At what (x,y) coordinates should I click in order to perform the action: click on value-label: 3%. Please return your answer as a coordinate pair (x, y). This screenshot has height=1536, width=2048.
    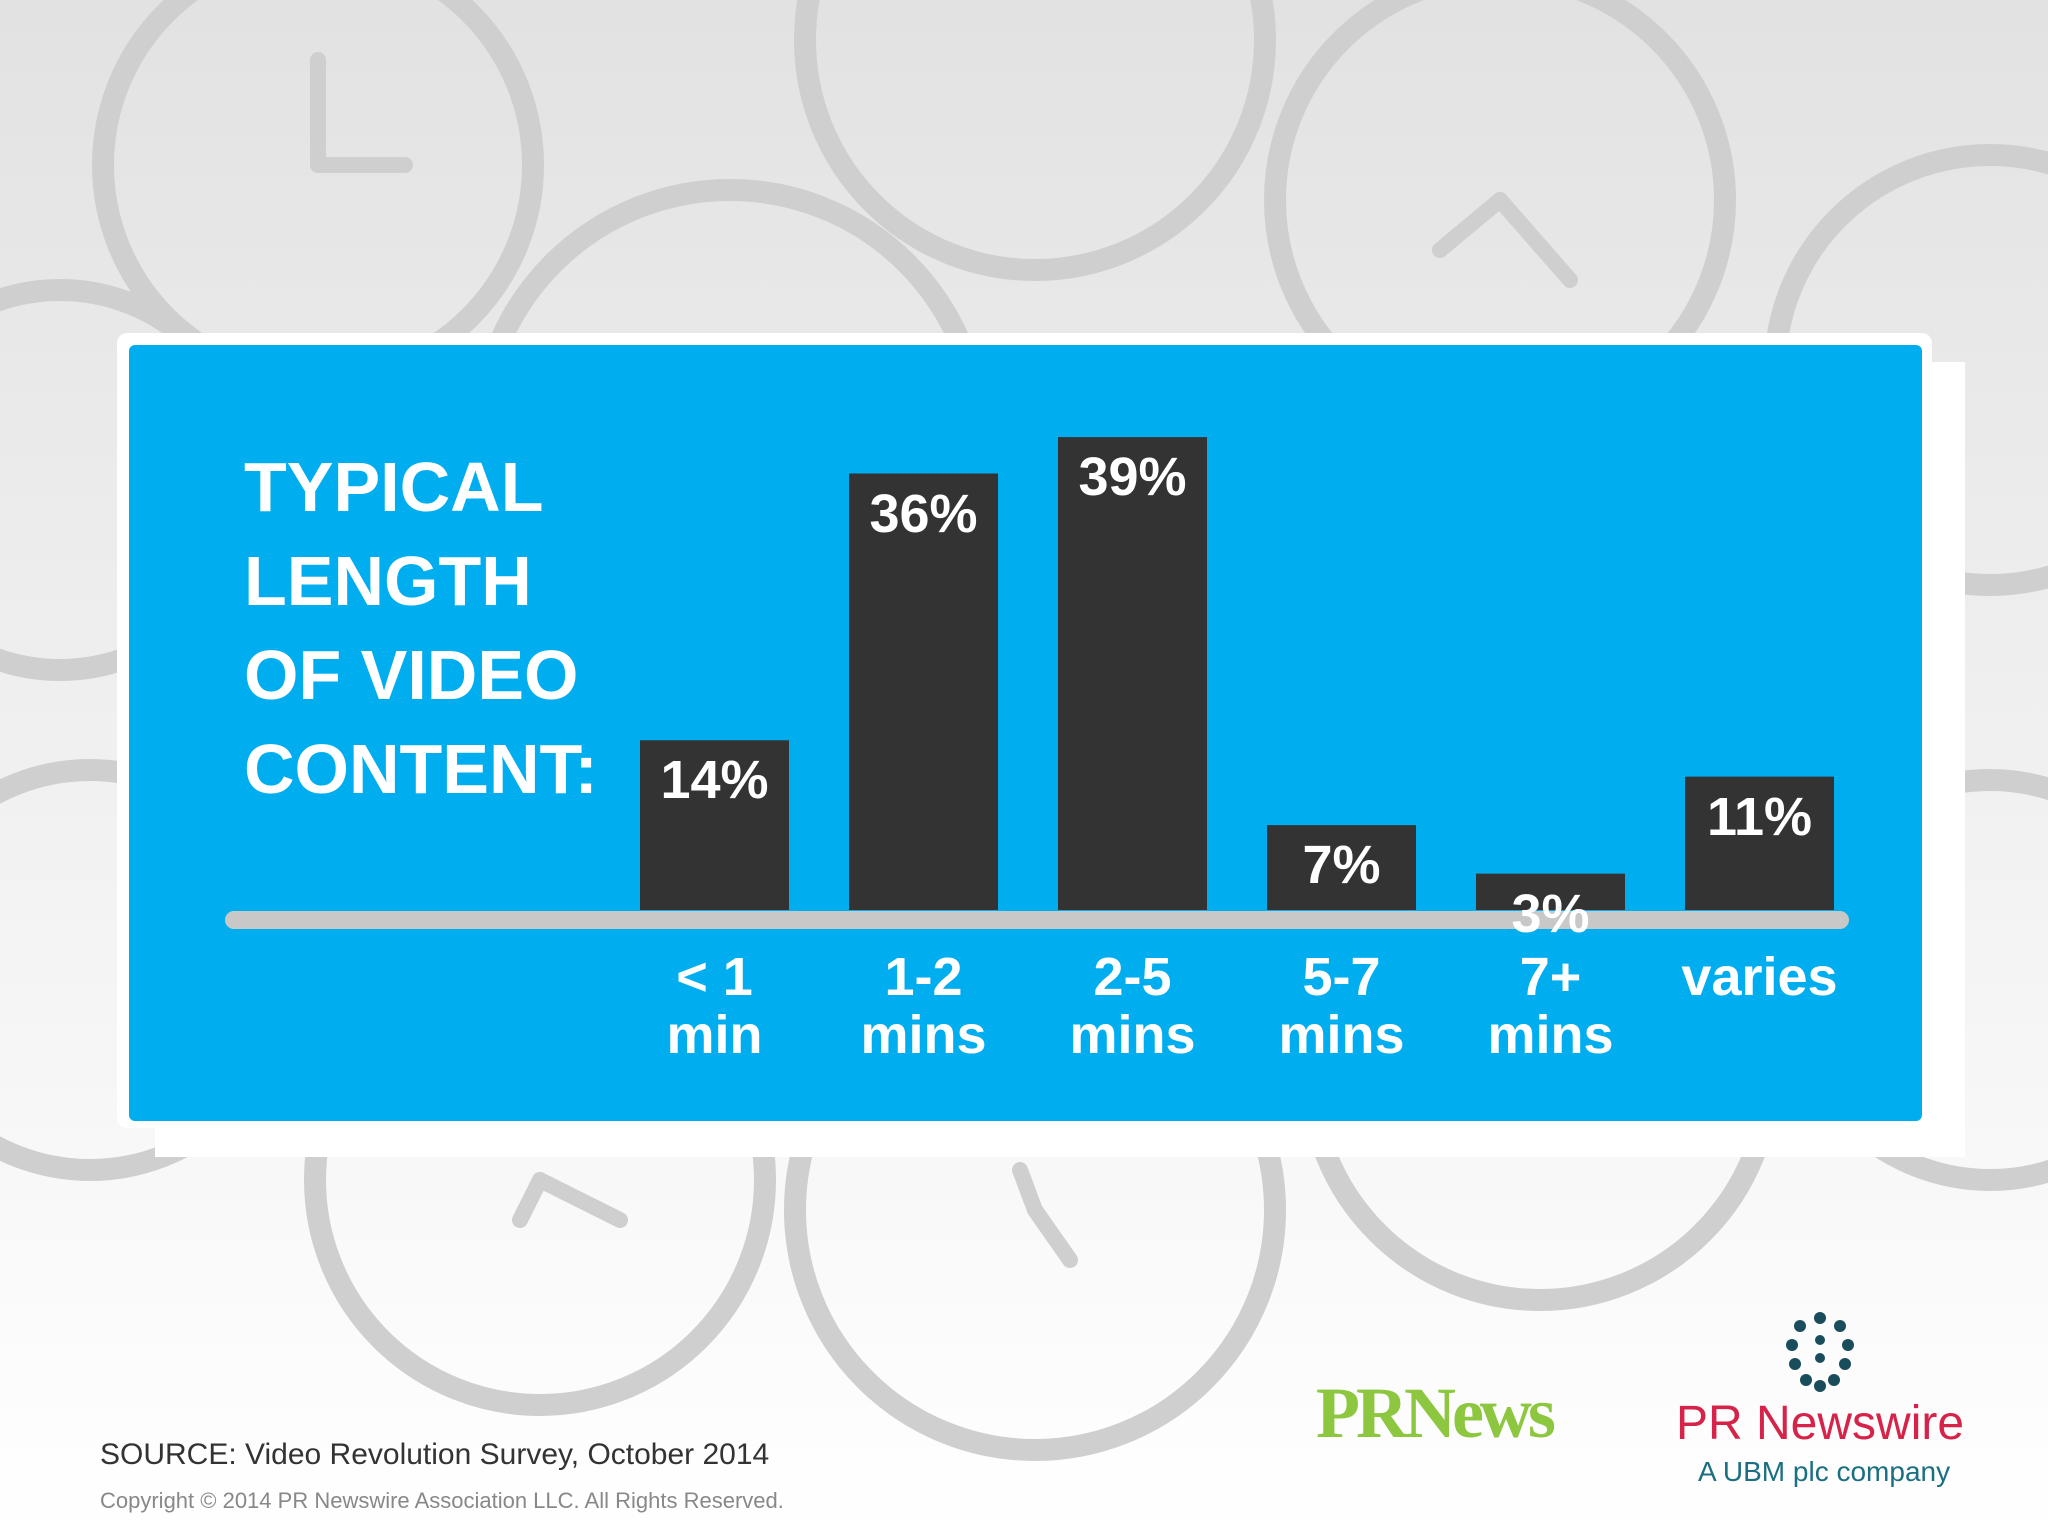
    Looking at the image, I should click on (1550, 913).